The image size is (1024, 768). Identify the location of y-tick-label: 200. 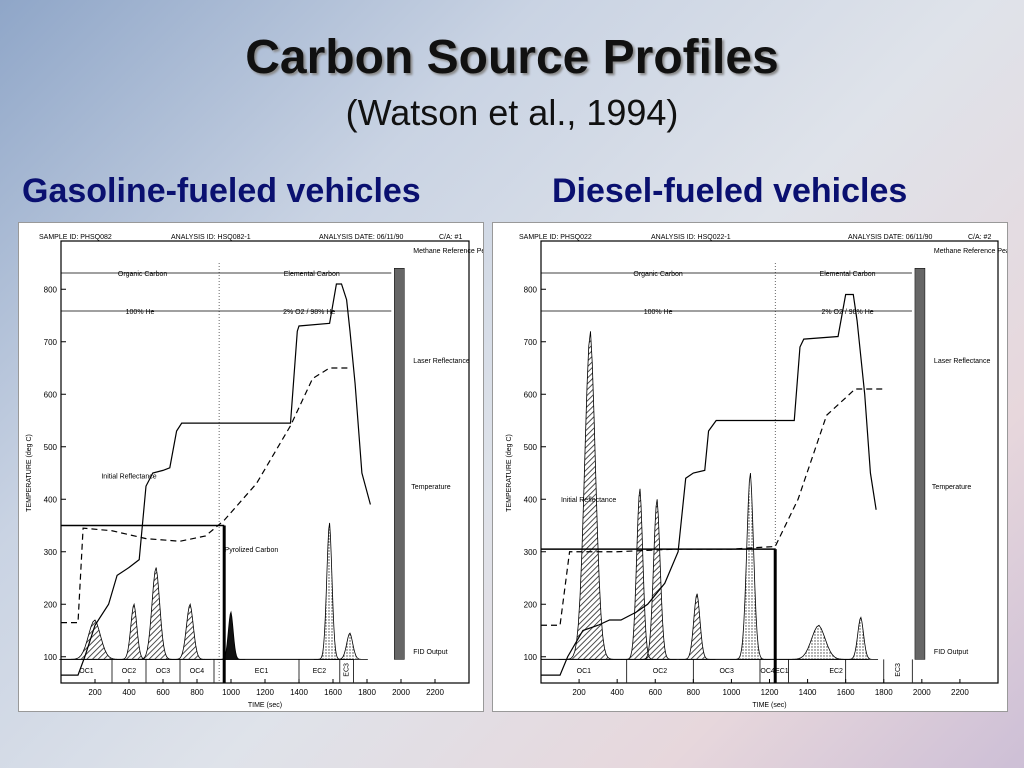
(51, 604).